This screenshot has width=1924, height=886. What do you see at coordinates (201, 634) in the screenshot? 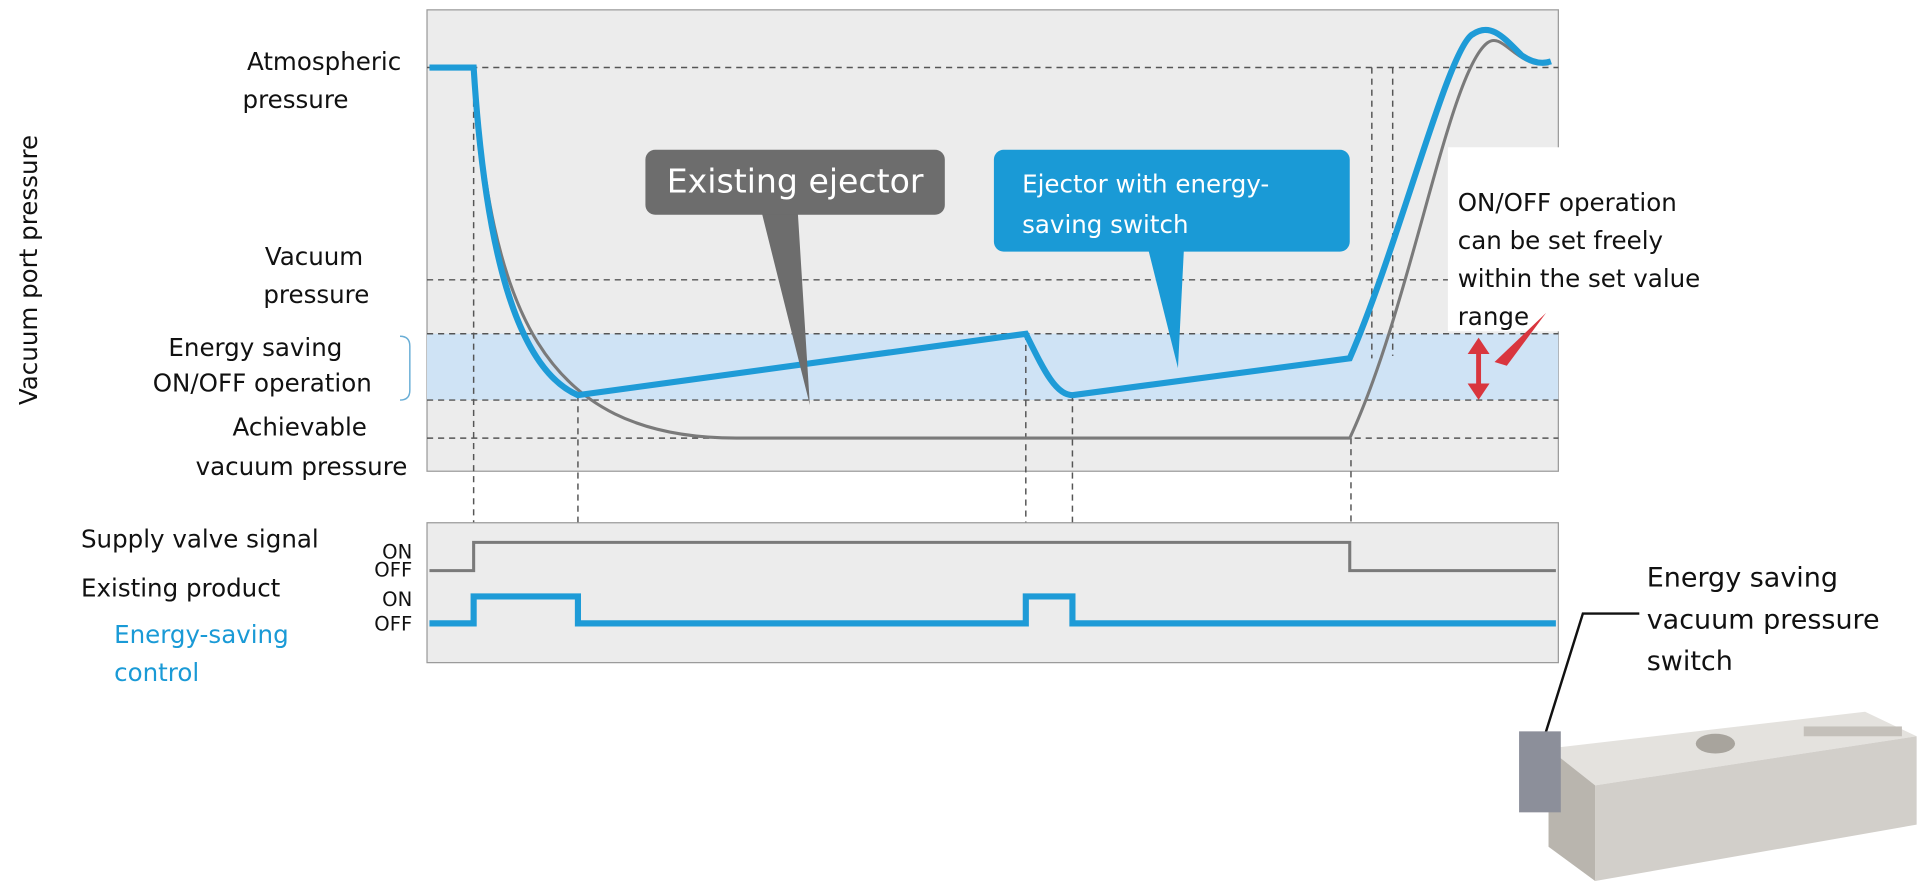
I see `signal-label: Energy-saving` at bounding box center [201, 634].